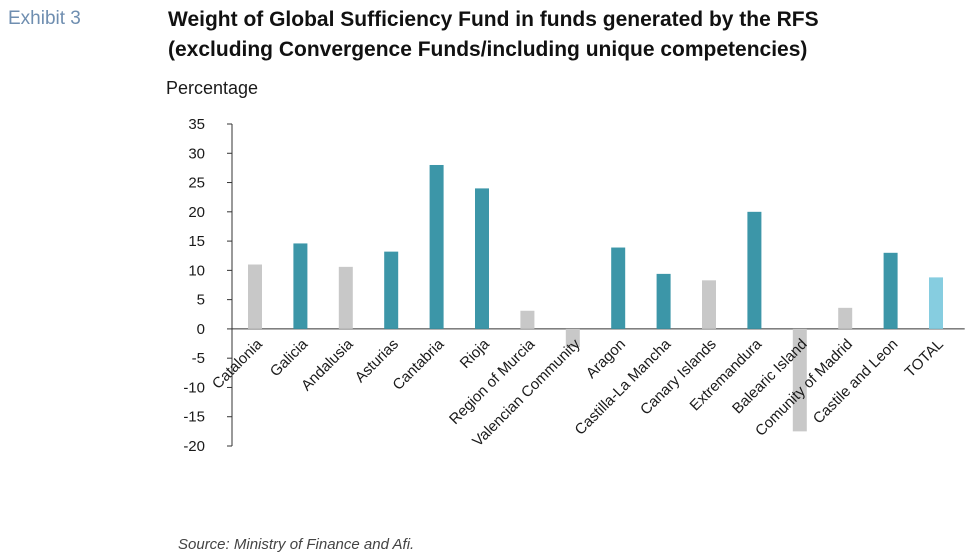 Image resolution: width=969 pixels, height=559 pixels. Describe the element at coordinates (196, 153) in the screenshot. I see `y-tick-label: 30` at that location.